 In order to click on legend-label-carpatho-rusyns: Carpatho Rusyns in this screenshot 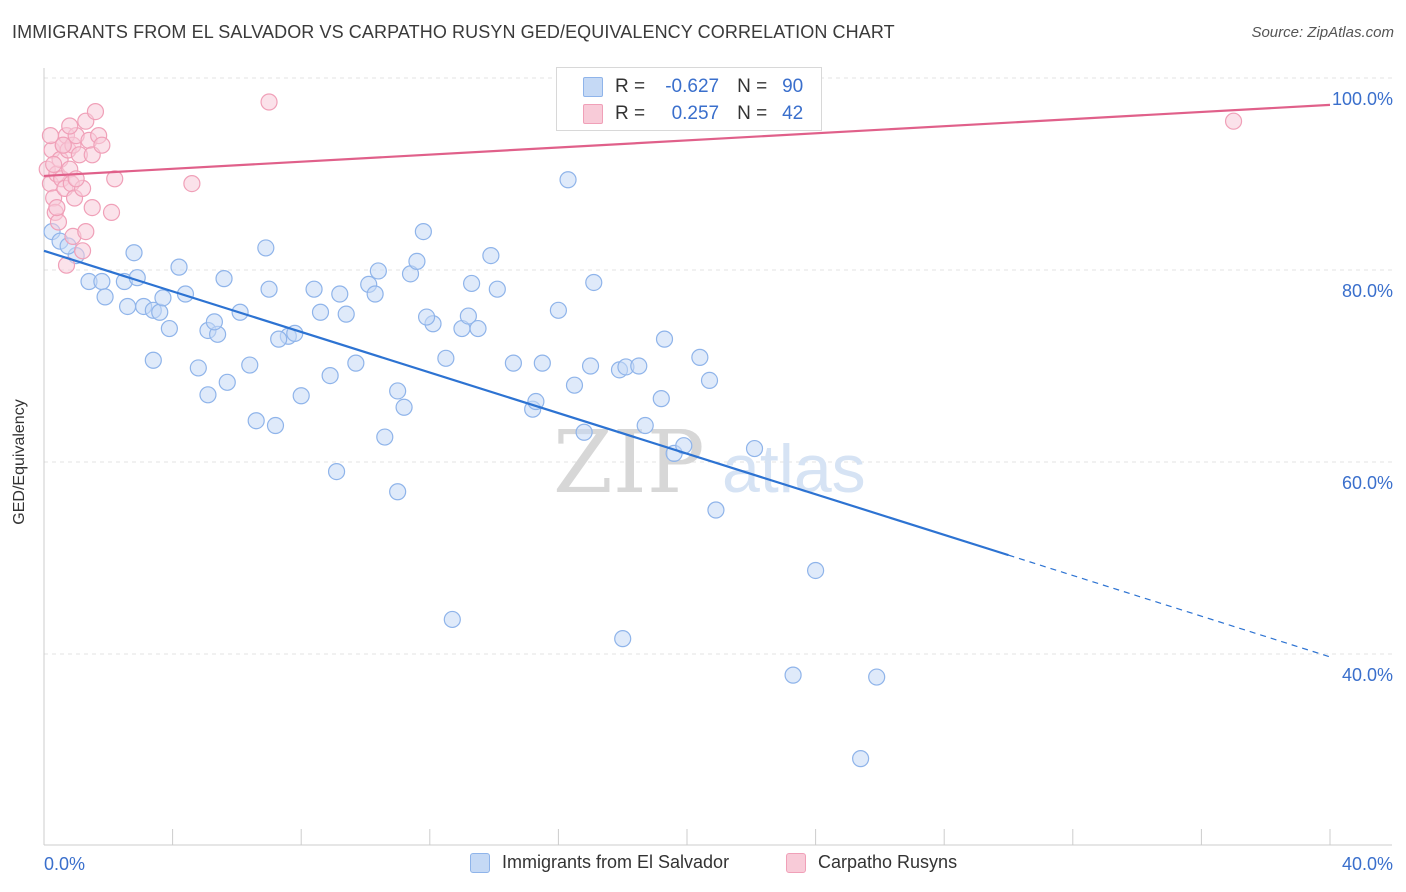, I will do `click(888, 862)`.